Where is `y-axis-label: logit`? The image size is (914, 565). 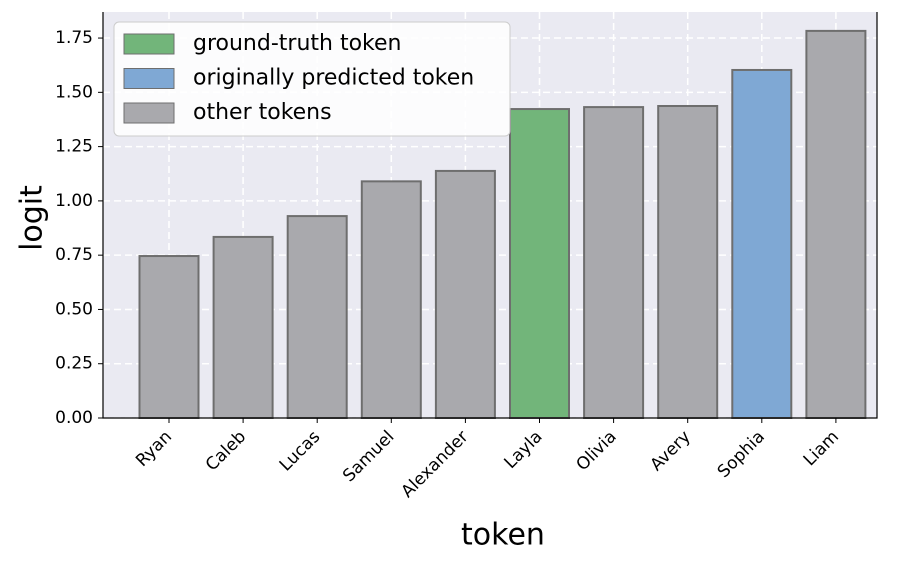
y-axis-label: logit is located at coordinates (32, 218).